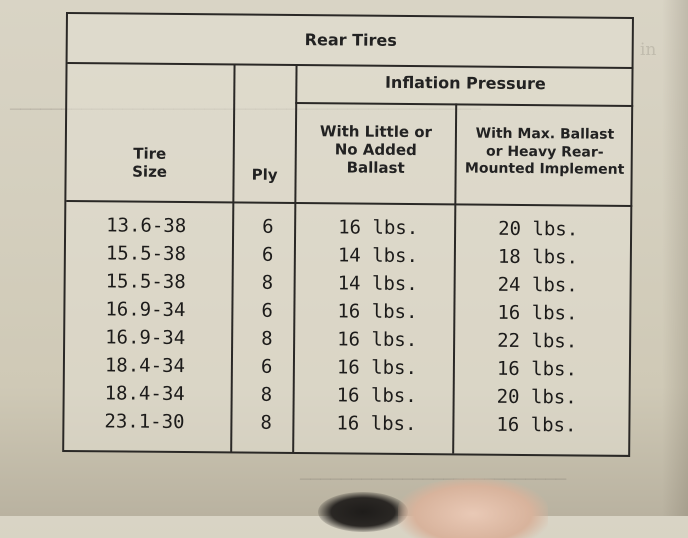  Describe the element at coordinates (376, 149) in the screenshot. I see `little-ballast-header: With Little or No Added Ballast` at that location.